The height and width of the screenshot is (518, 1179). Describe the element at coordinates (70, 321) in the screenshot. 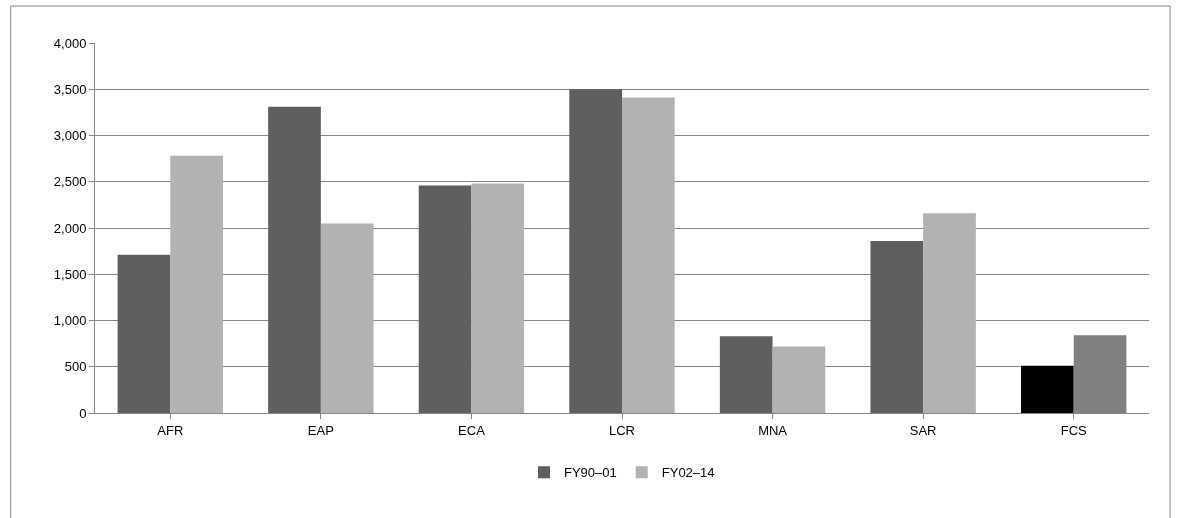

I see `y-tick-label: 1,000` at that location.